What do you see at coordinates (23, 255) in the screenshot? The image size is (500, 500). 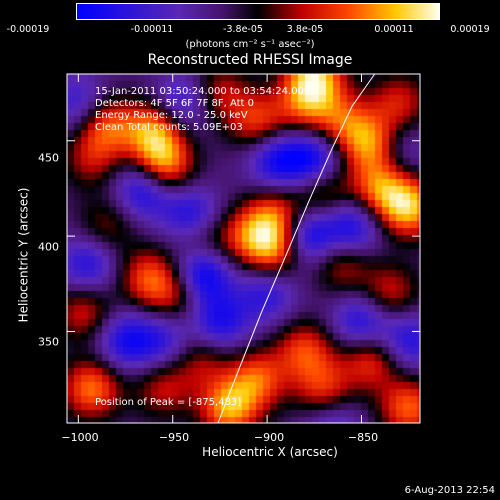 I see `y-axis-label: Heliocentric Y (arcsec)` at bounding box center [23, 255].